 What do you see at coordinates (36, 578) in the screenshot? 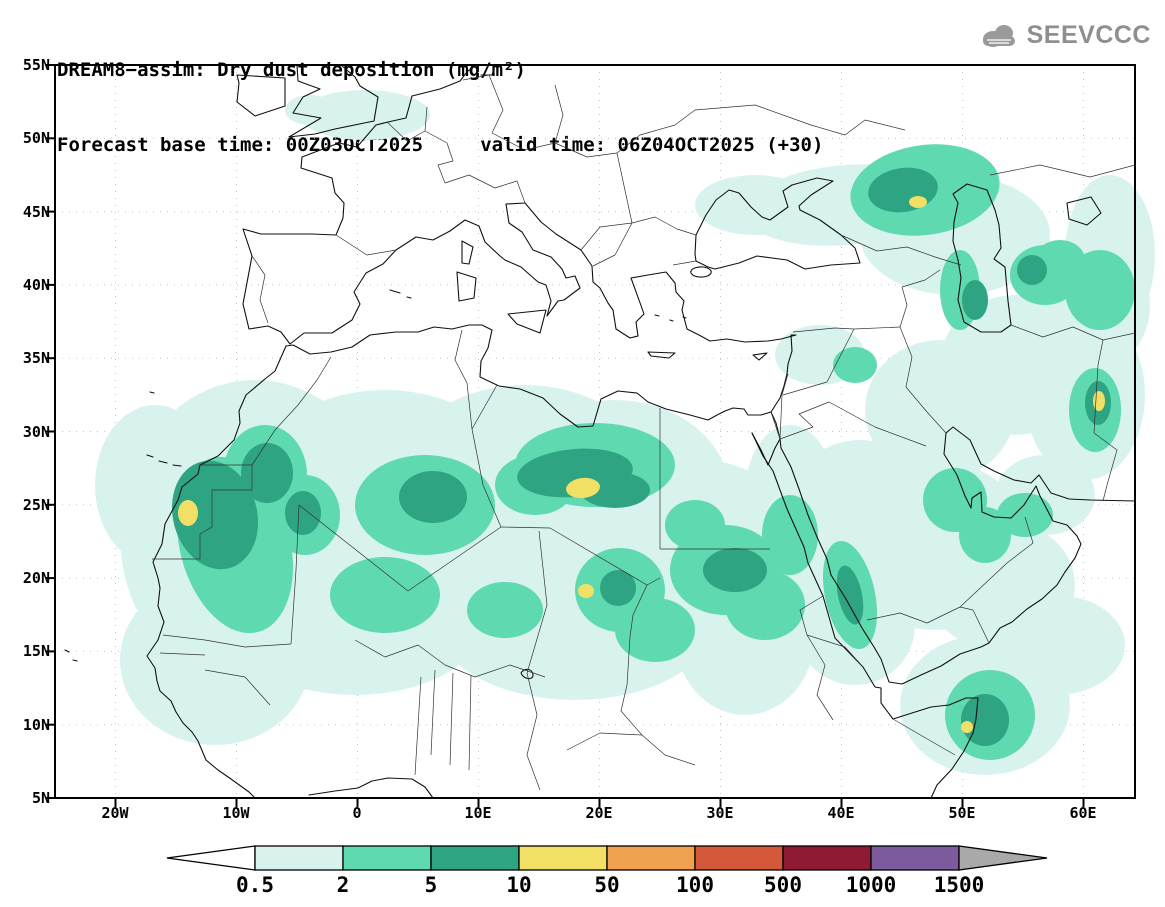
I see `lat-label: 20N` at bounding box center [36, 578].